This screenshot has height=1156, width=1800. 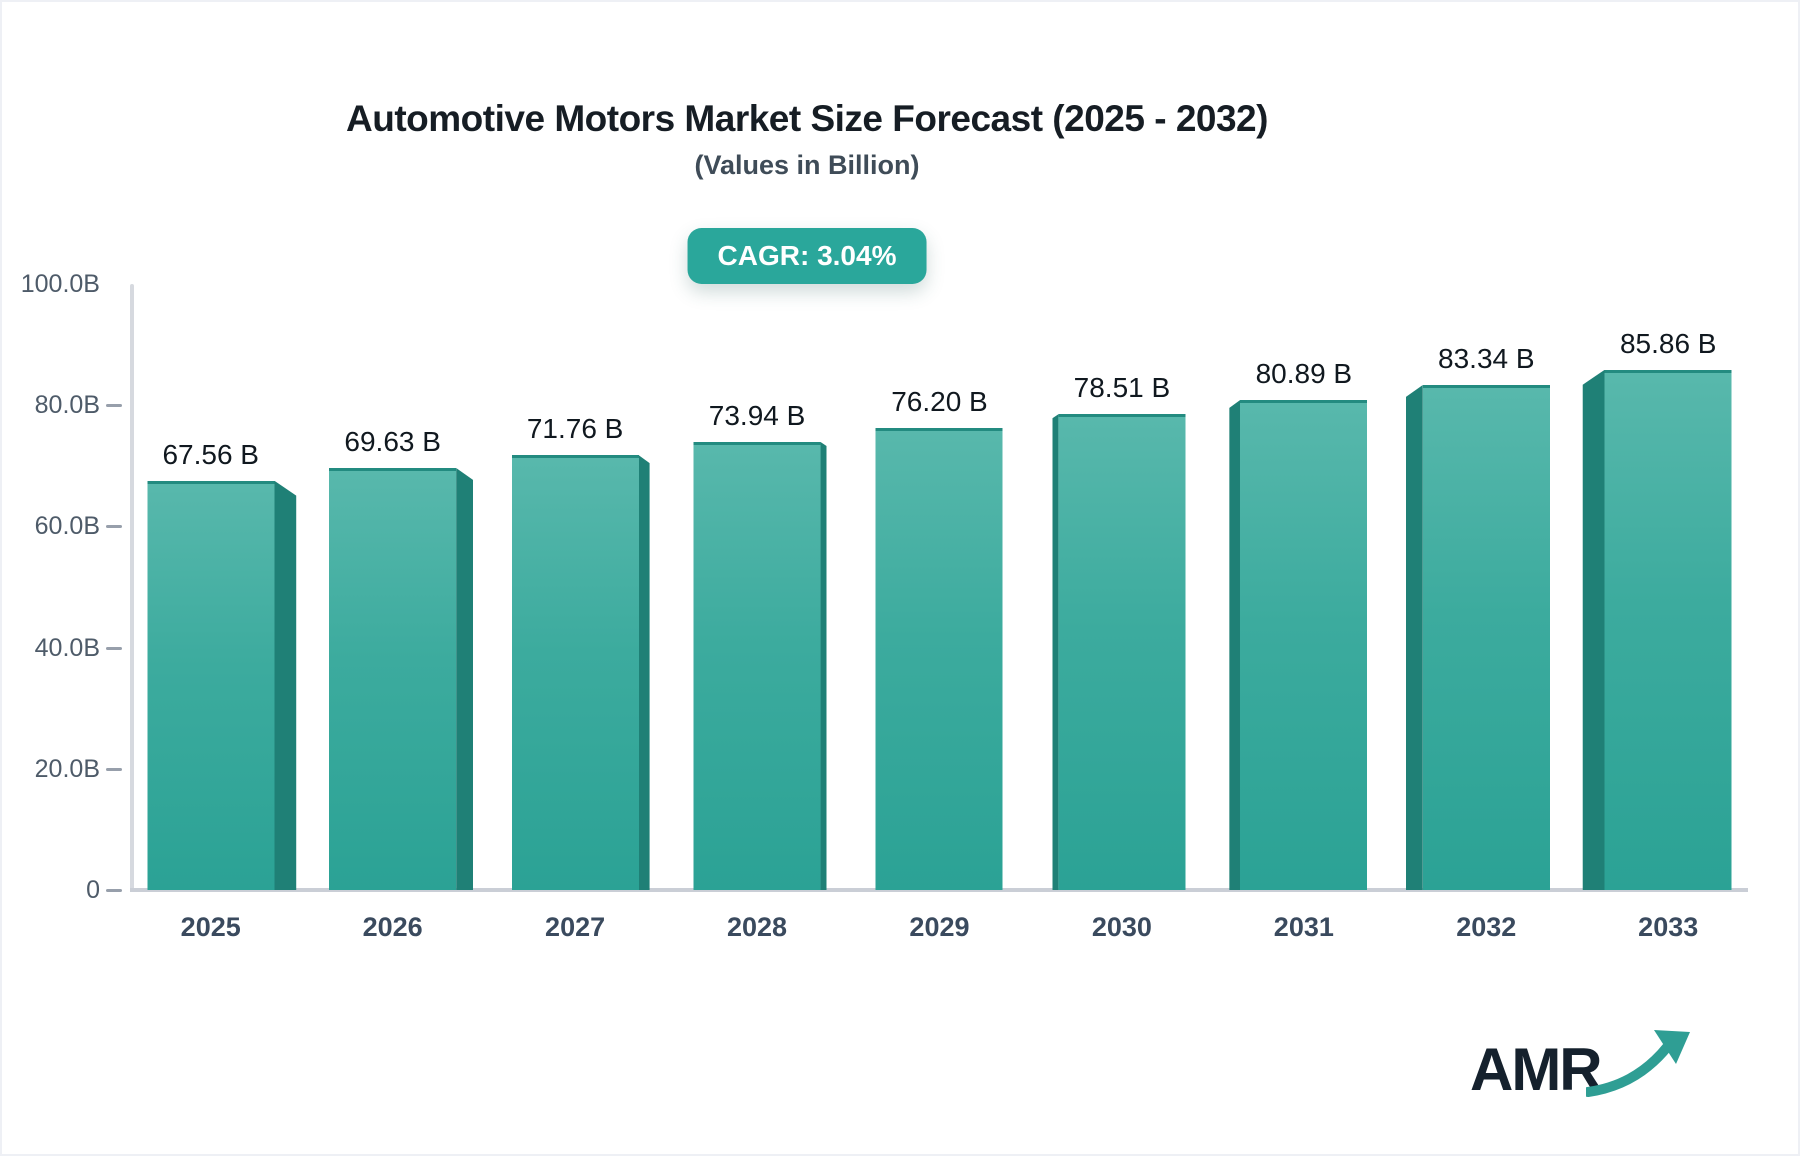 What do you see at coordinates (93, 890) in the screenshot?
I see `y-axis-tick-label: 0` at bounding box center [93, 890].